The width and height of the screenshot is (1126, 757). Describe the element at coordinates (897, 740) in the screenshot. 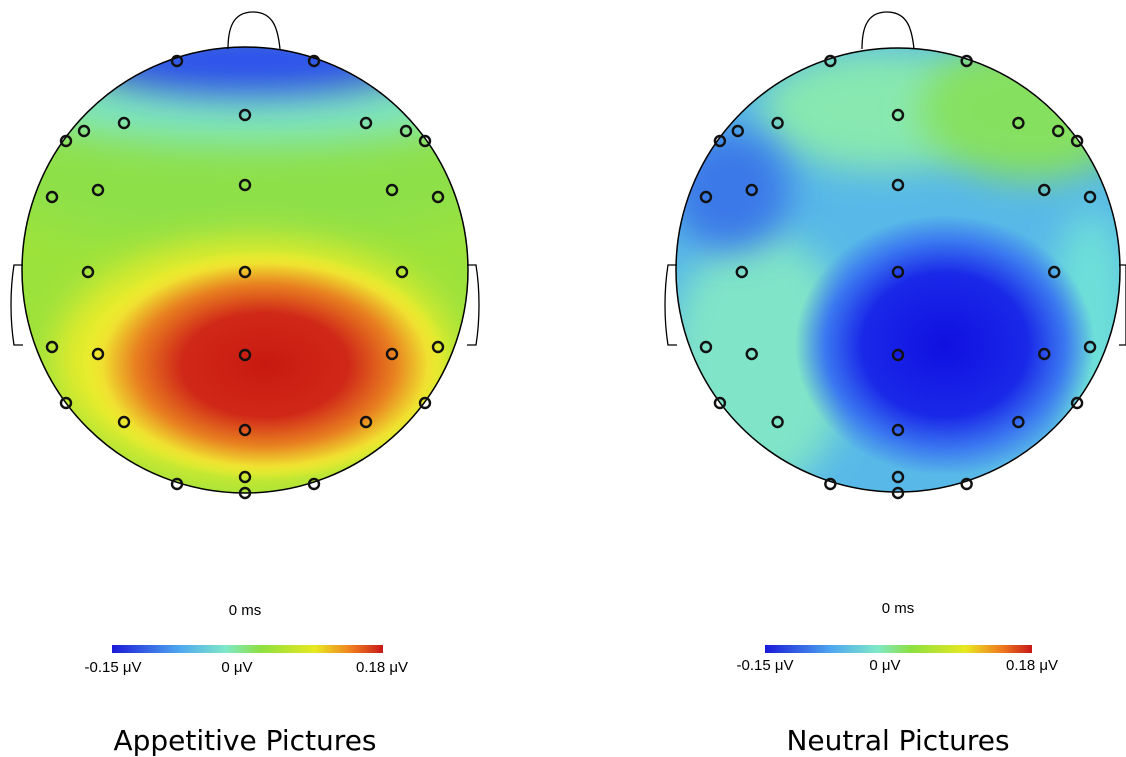

I see `panel-title: Neutral Pictures` at that location.